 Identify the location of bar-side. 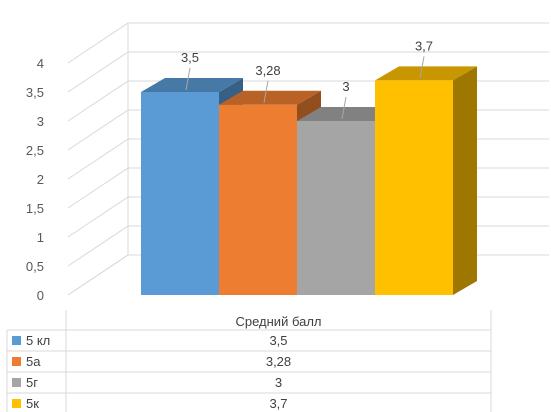
(465, 181).